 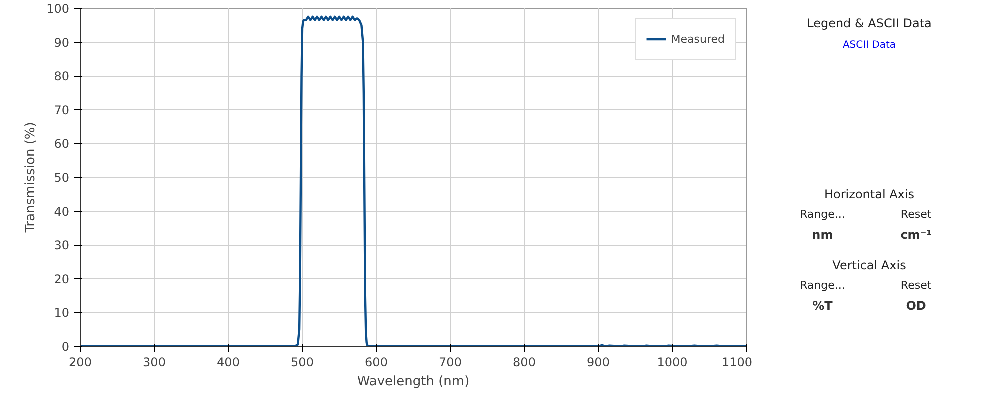 What do you see at coordinates (698, 39) in the screenshot?
I see `legend-label: Measured` at bounding box center [698, 39].